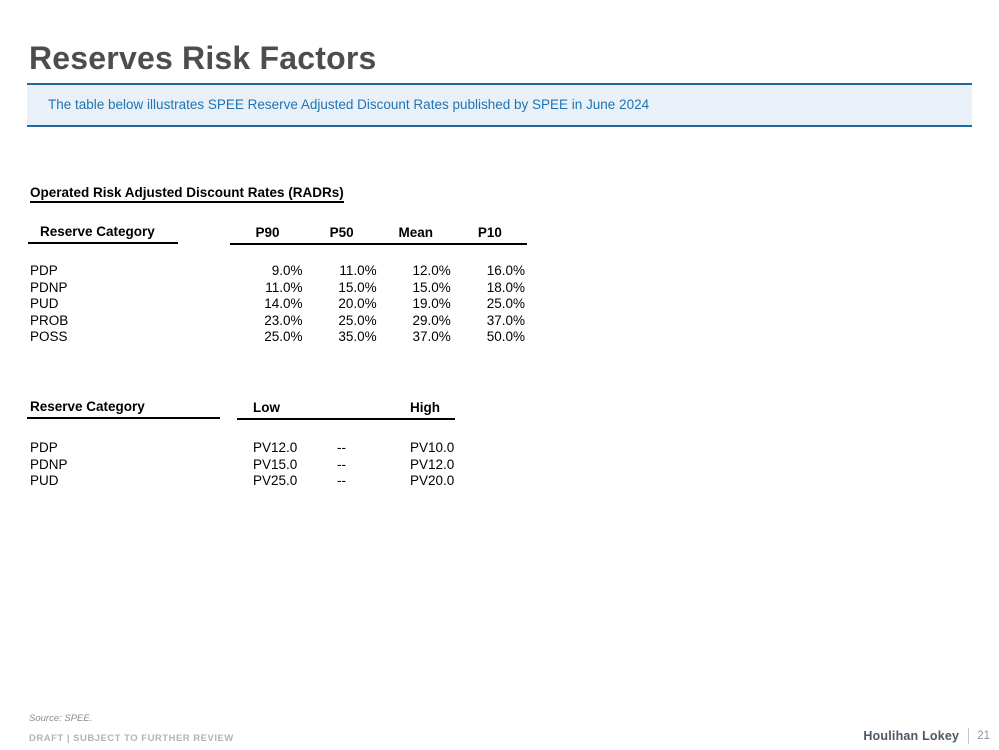  What do you see at coordinates (431, 320) in the screenshot?
I see `cell-mean: 29.0%` at bounding box center [431, 320].